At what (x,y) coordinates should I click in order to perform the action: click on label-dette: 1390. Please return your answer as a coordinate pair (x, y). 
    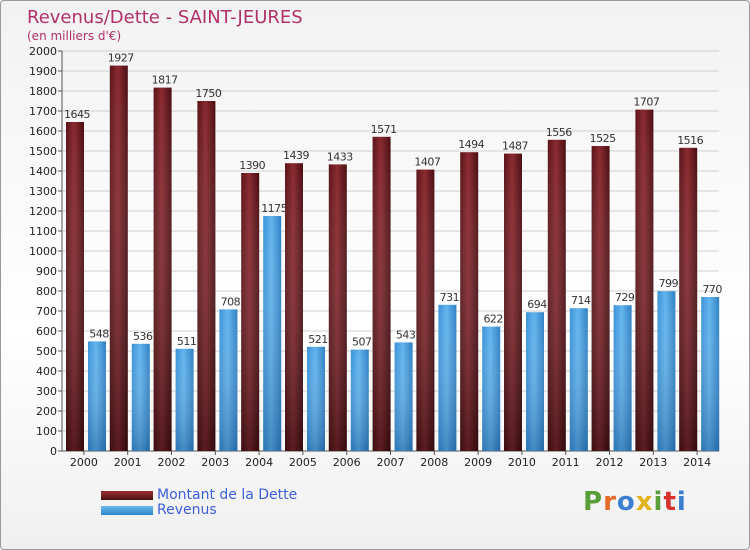
    Looking at the image, I should click on (252, 165).